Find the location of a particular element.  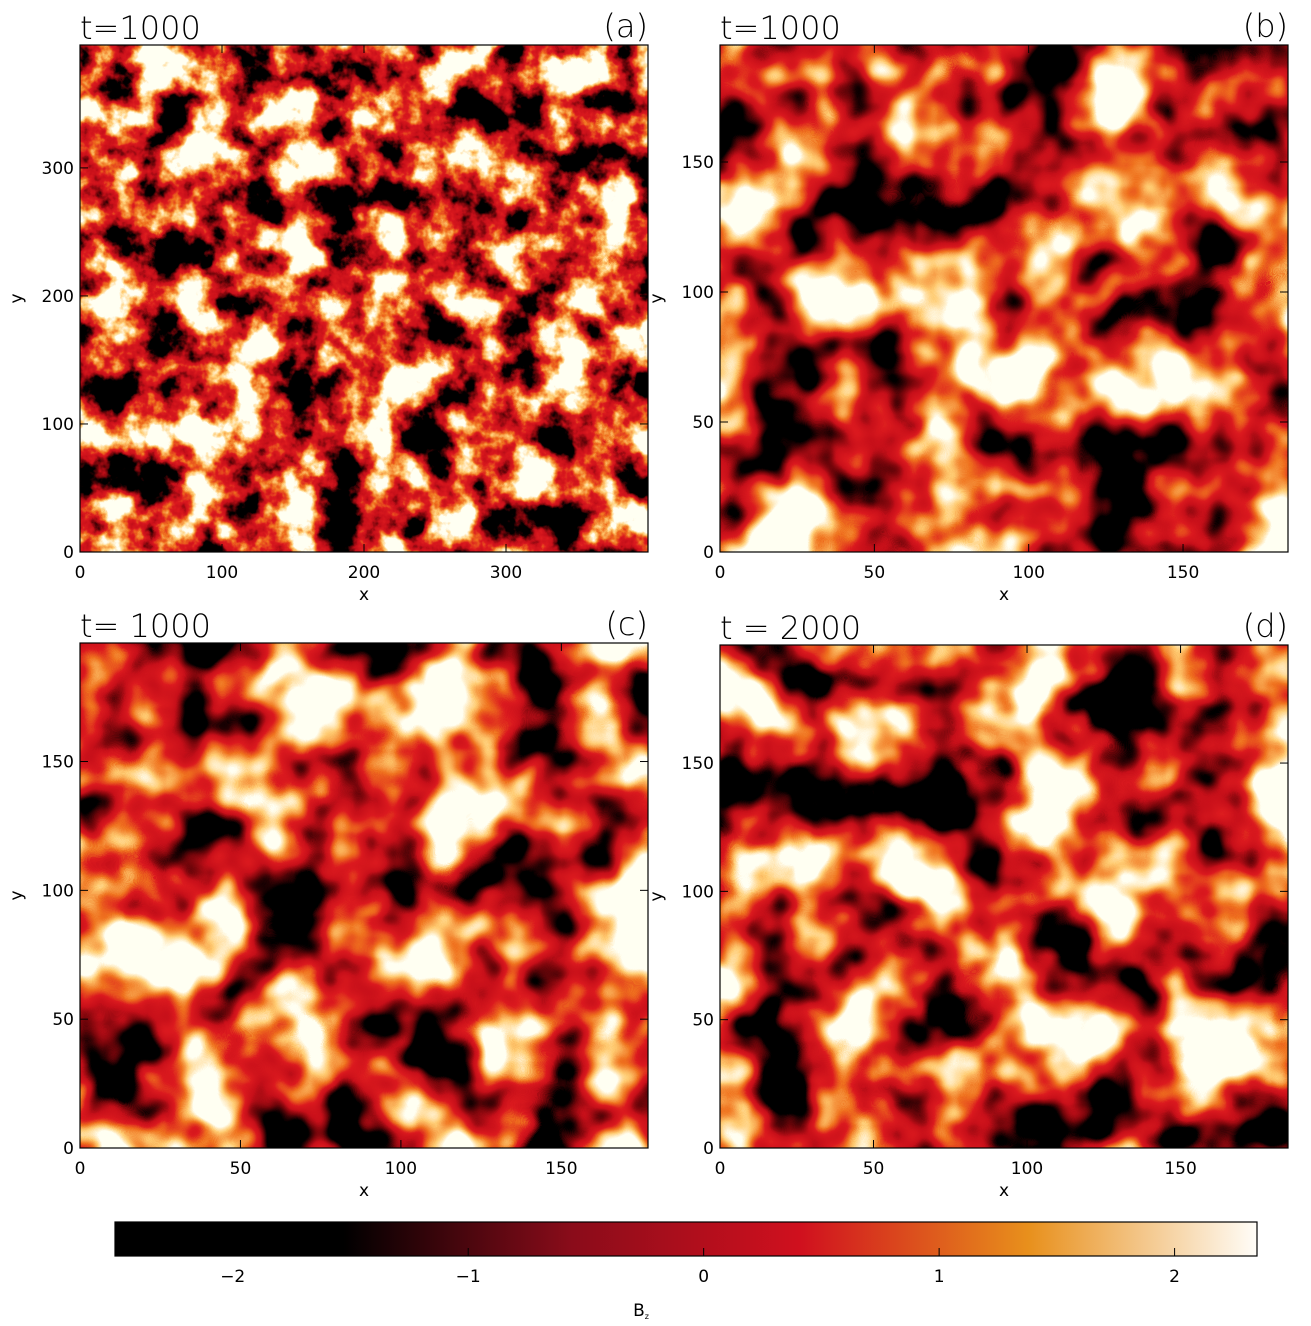

panel-title: t = 2000 is located at coordinates (790, 628).